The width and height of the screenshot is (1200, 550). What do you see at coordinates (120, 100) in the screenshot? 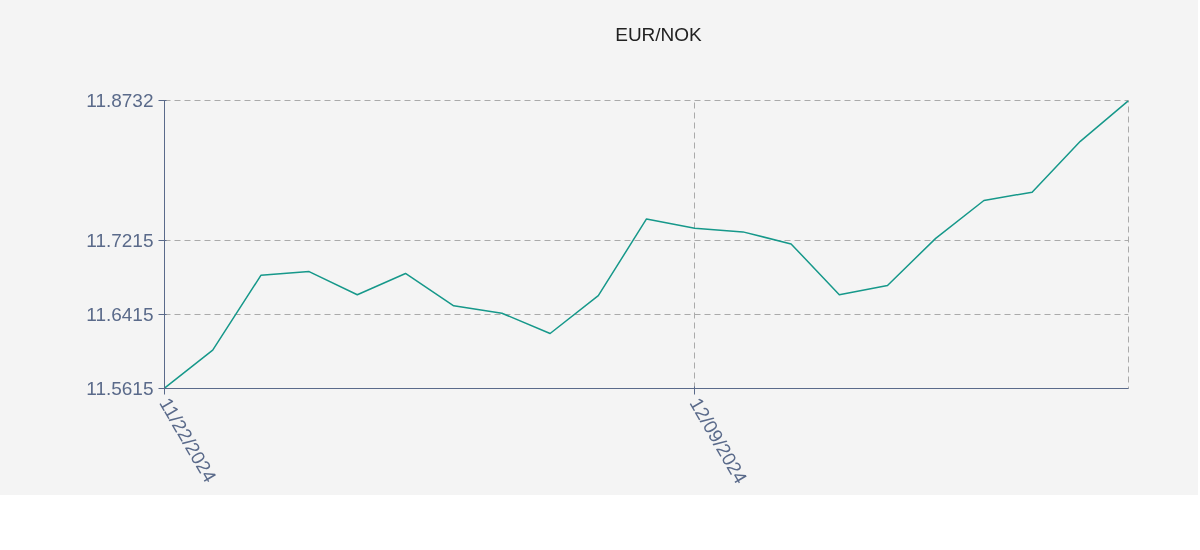
I see `y-tick-label: 11.8732` at bounding box center [120, 100].